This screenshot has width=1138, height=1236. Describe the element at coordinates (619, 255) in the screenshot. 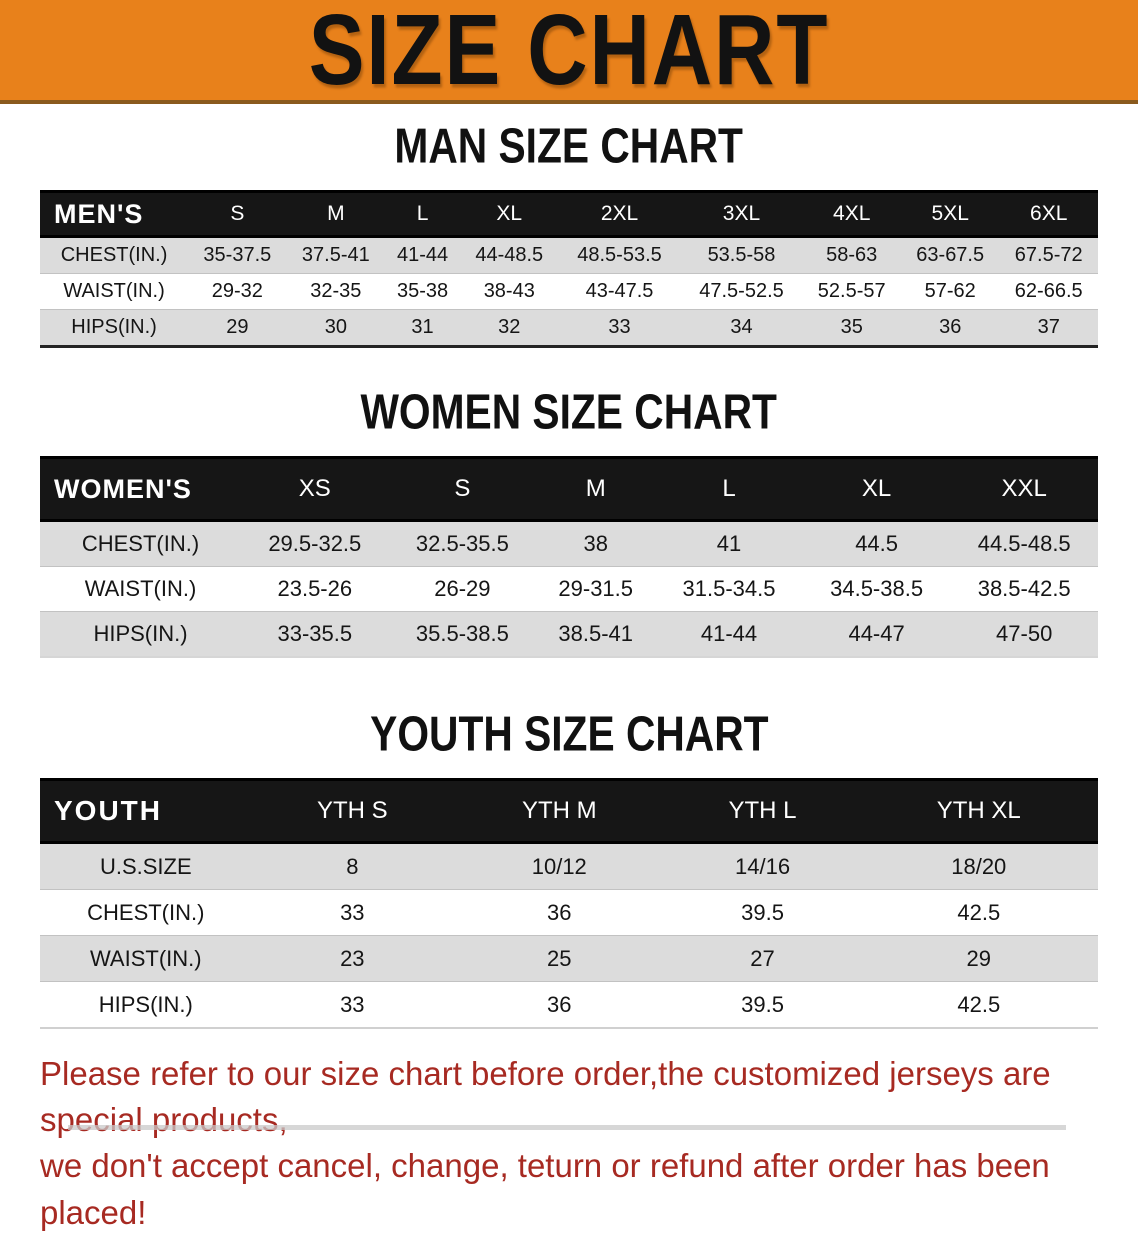

I see `men-measure-value: 48.5-53.5` at that location.